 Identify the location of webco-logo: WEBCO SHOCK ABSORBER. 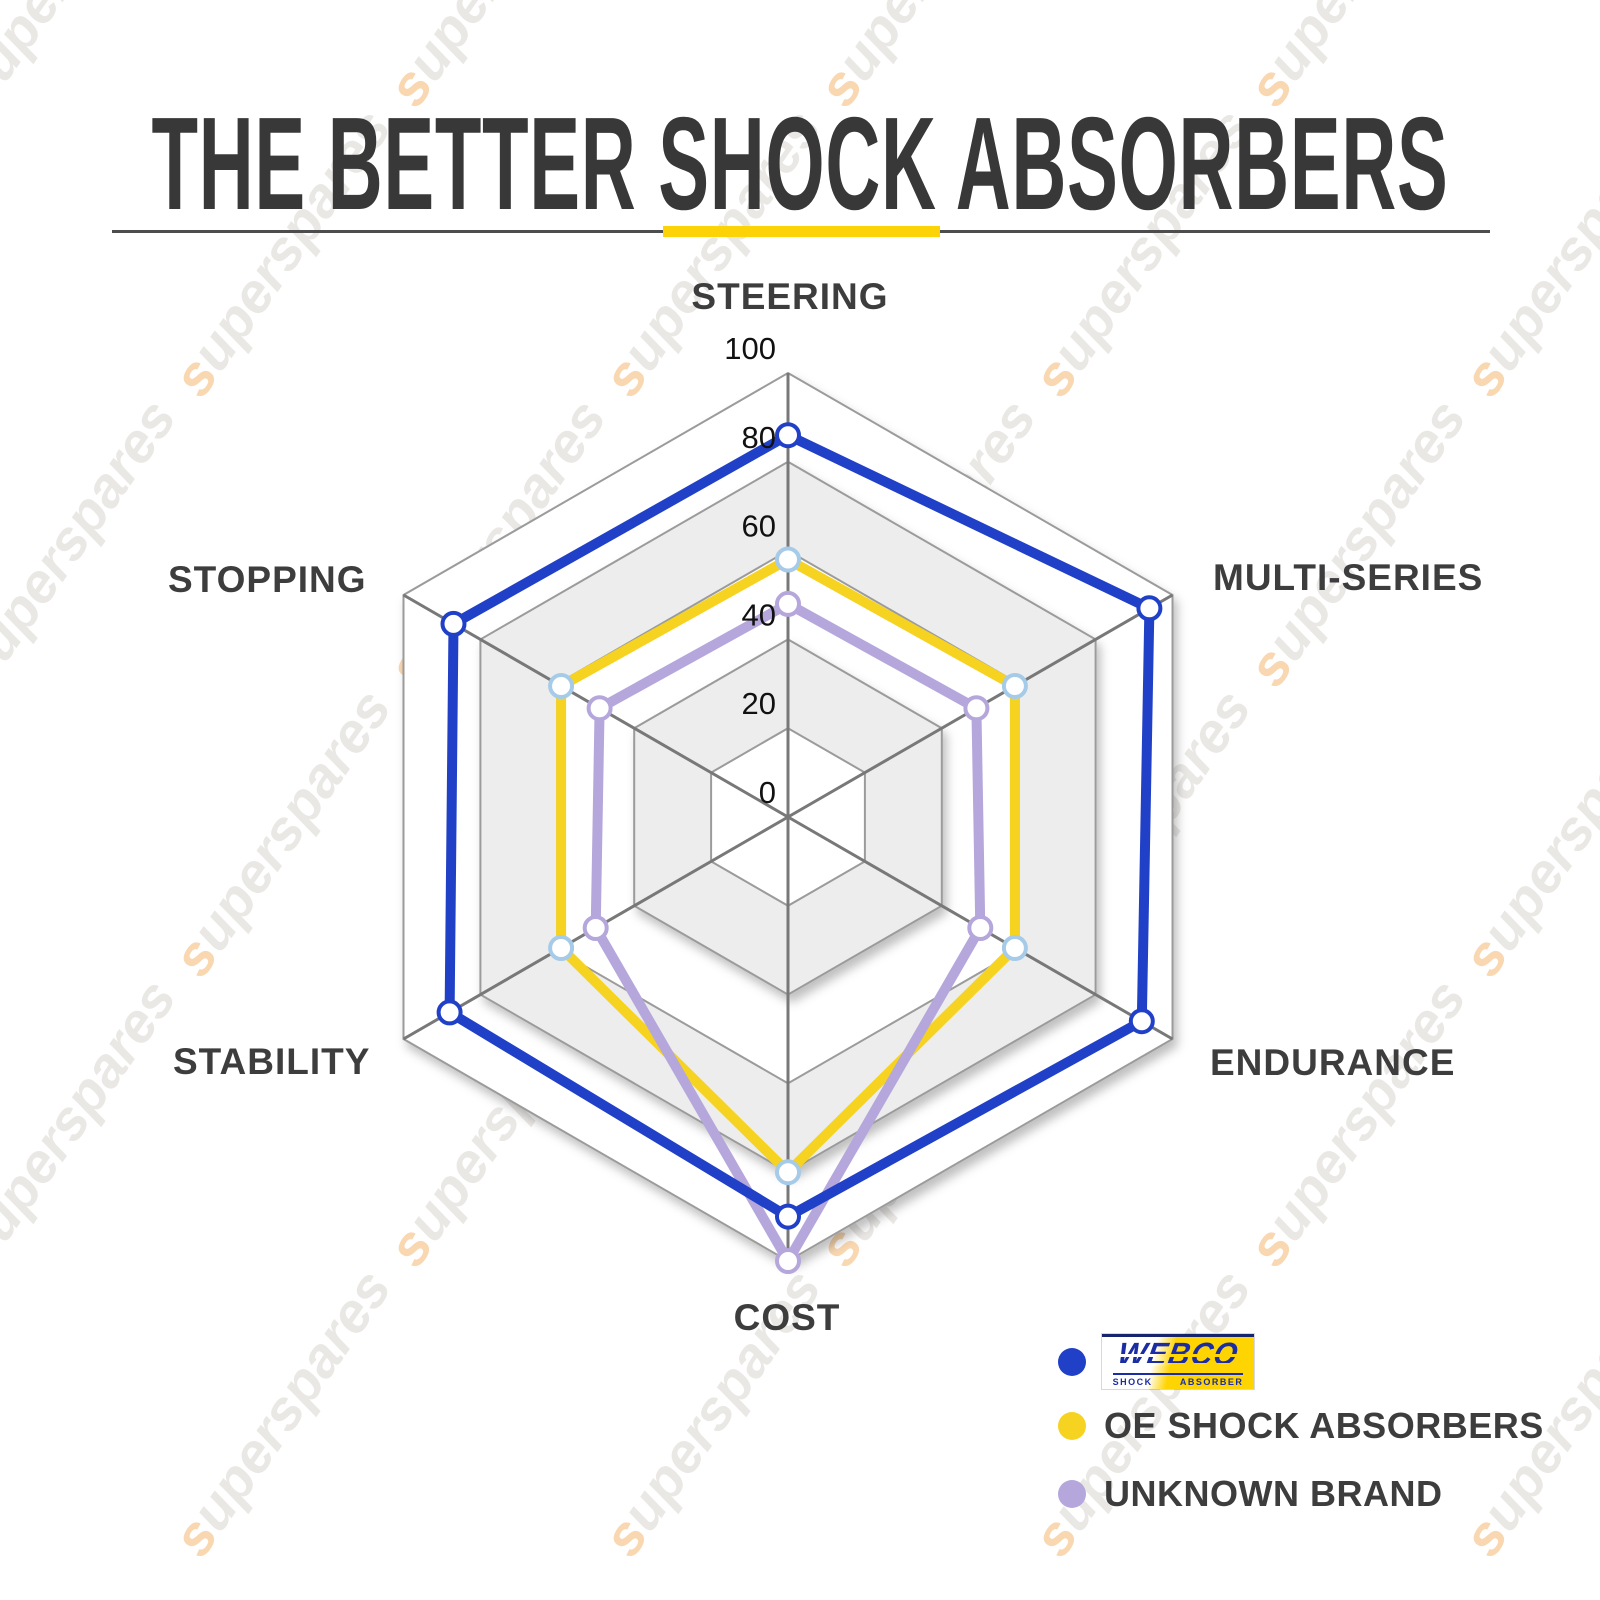
(1178, 1361).